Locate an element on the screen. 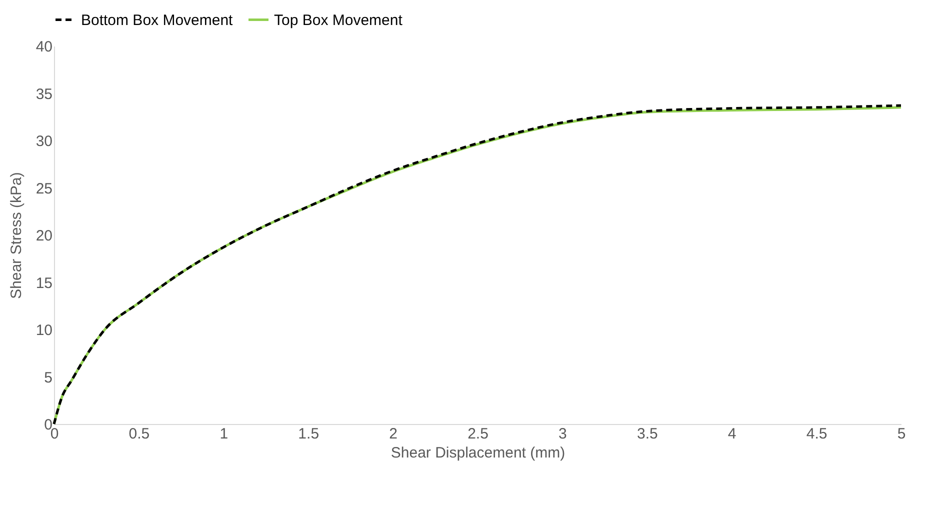 The image size is (935, 511). y-tick-label: 35 is located at coordinates (44, 94).